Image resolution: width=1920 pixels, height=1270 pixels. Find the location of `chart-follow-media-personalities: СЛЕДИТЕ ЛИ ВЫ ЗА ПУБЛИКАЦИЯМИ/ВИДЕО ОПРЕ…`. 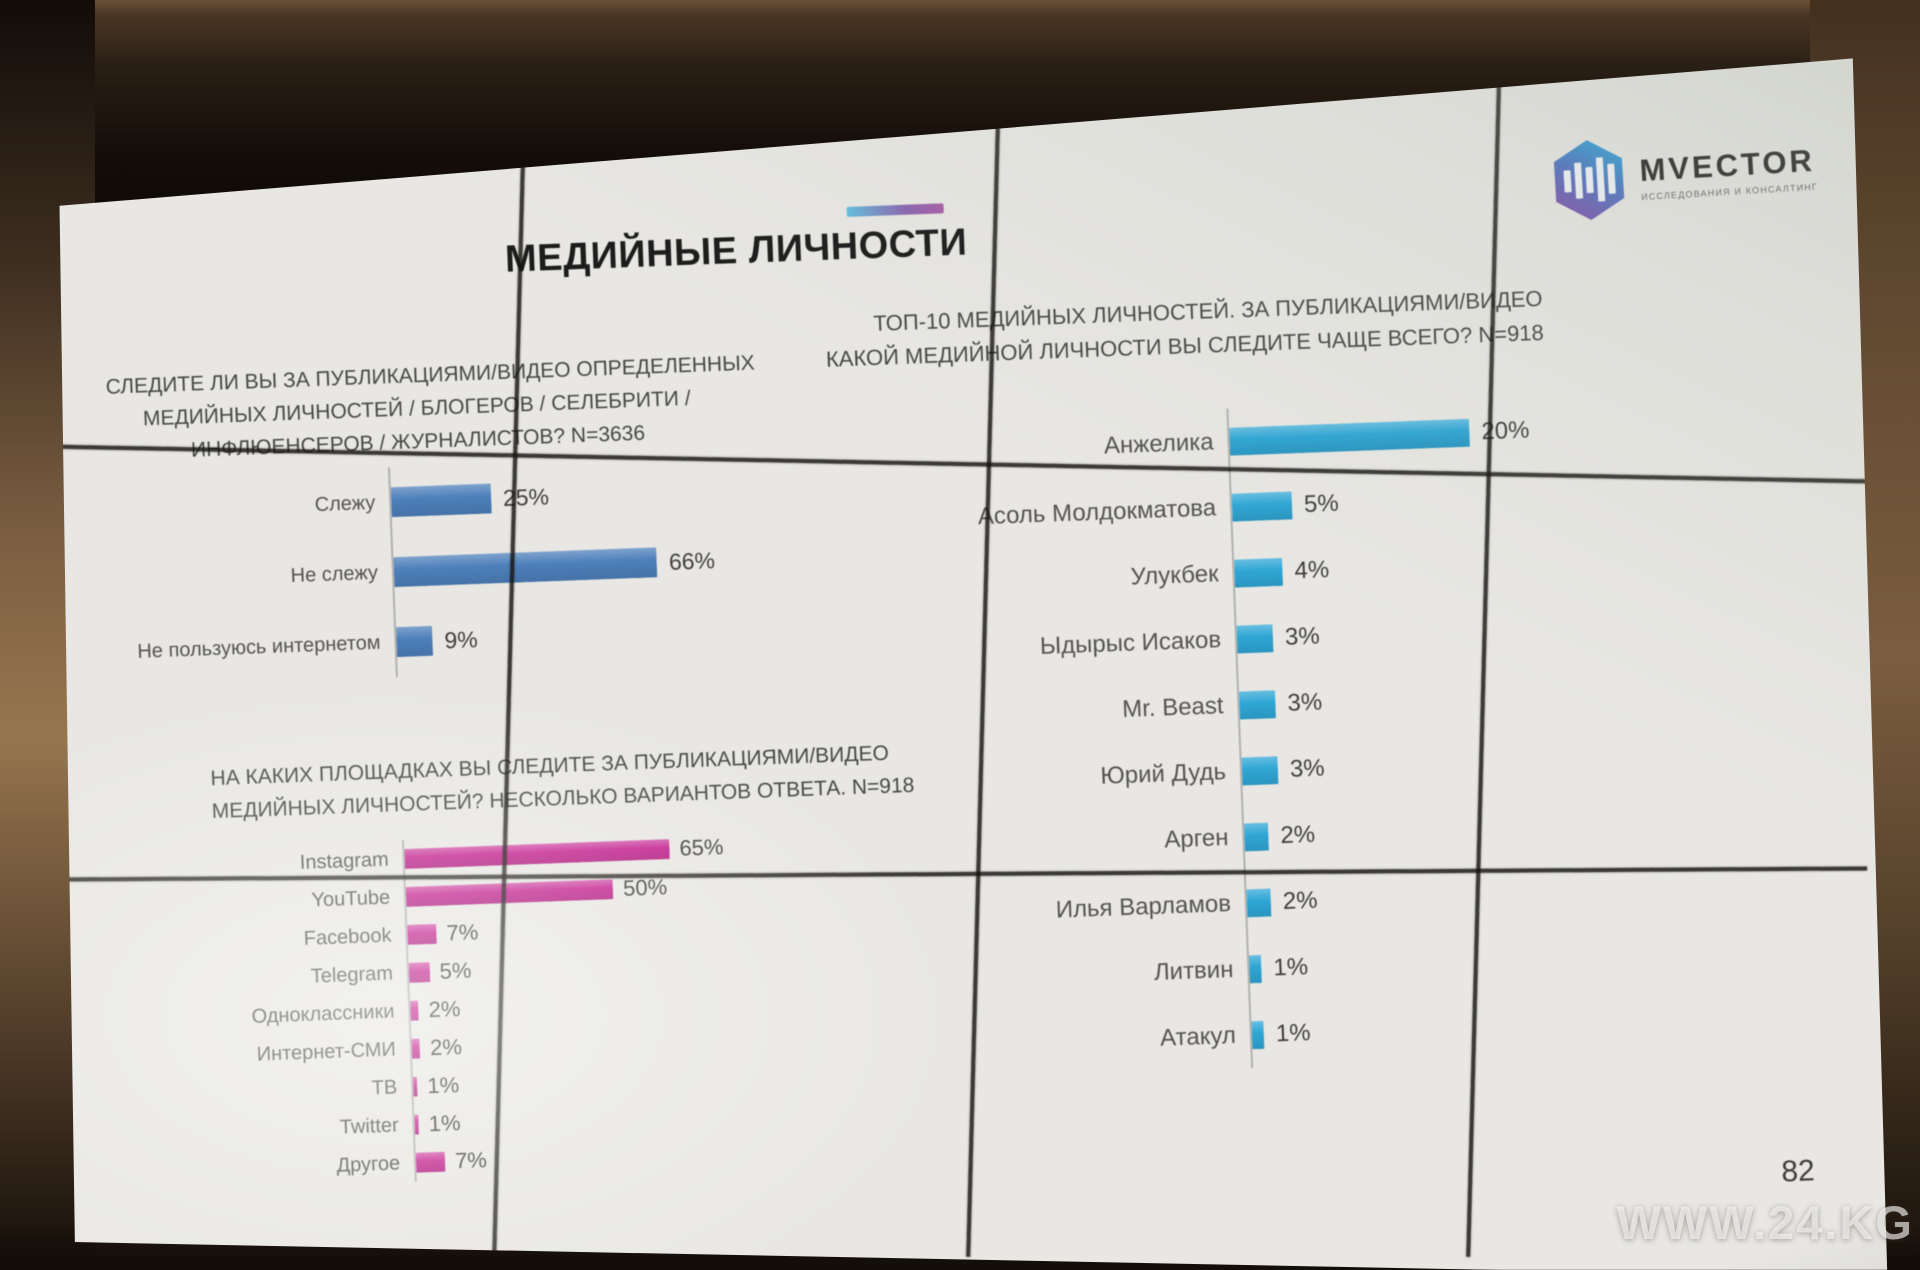

chart-follow-media-personalities: СЛЕДИТЕ ЛИ ВЫ ЗА ПУБЛИКАЦИЯМИ/ВИДЕО ОПРЕ… is located at coordinates (430, 518).